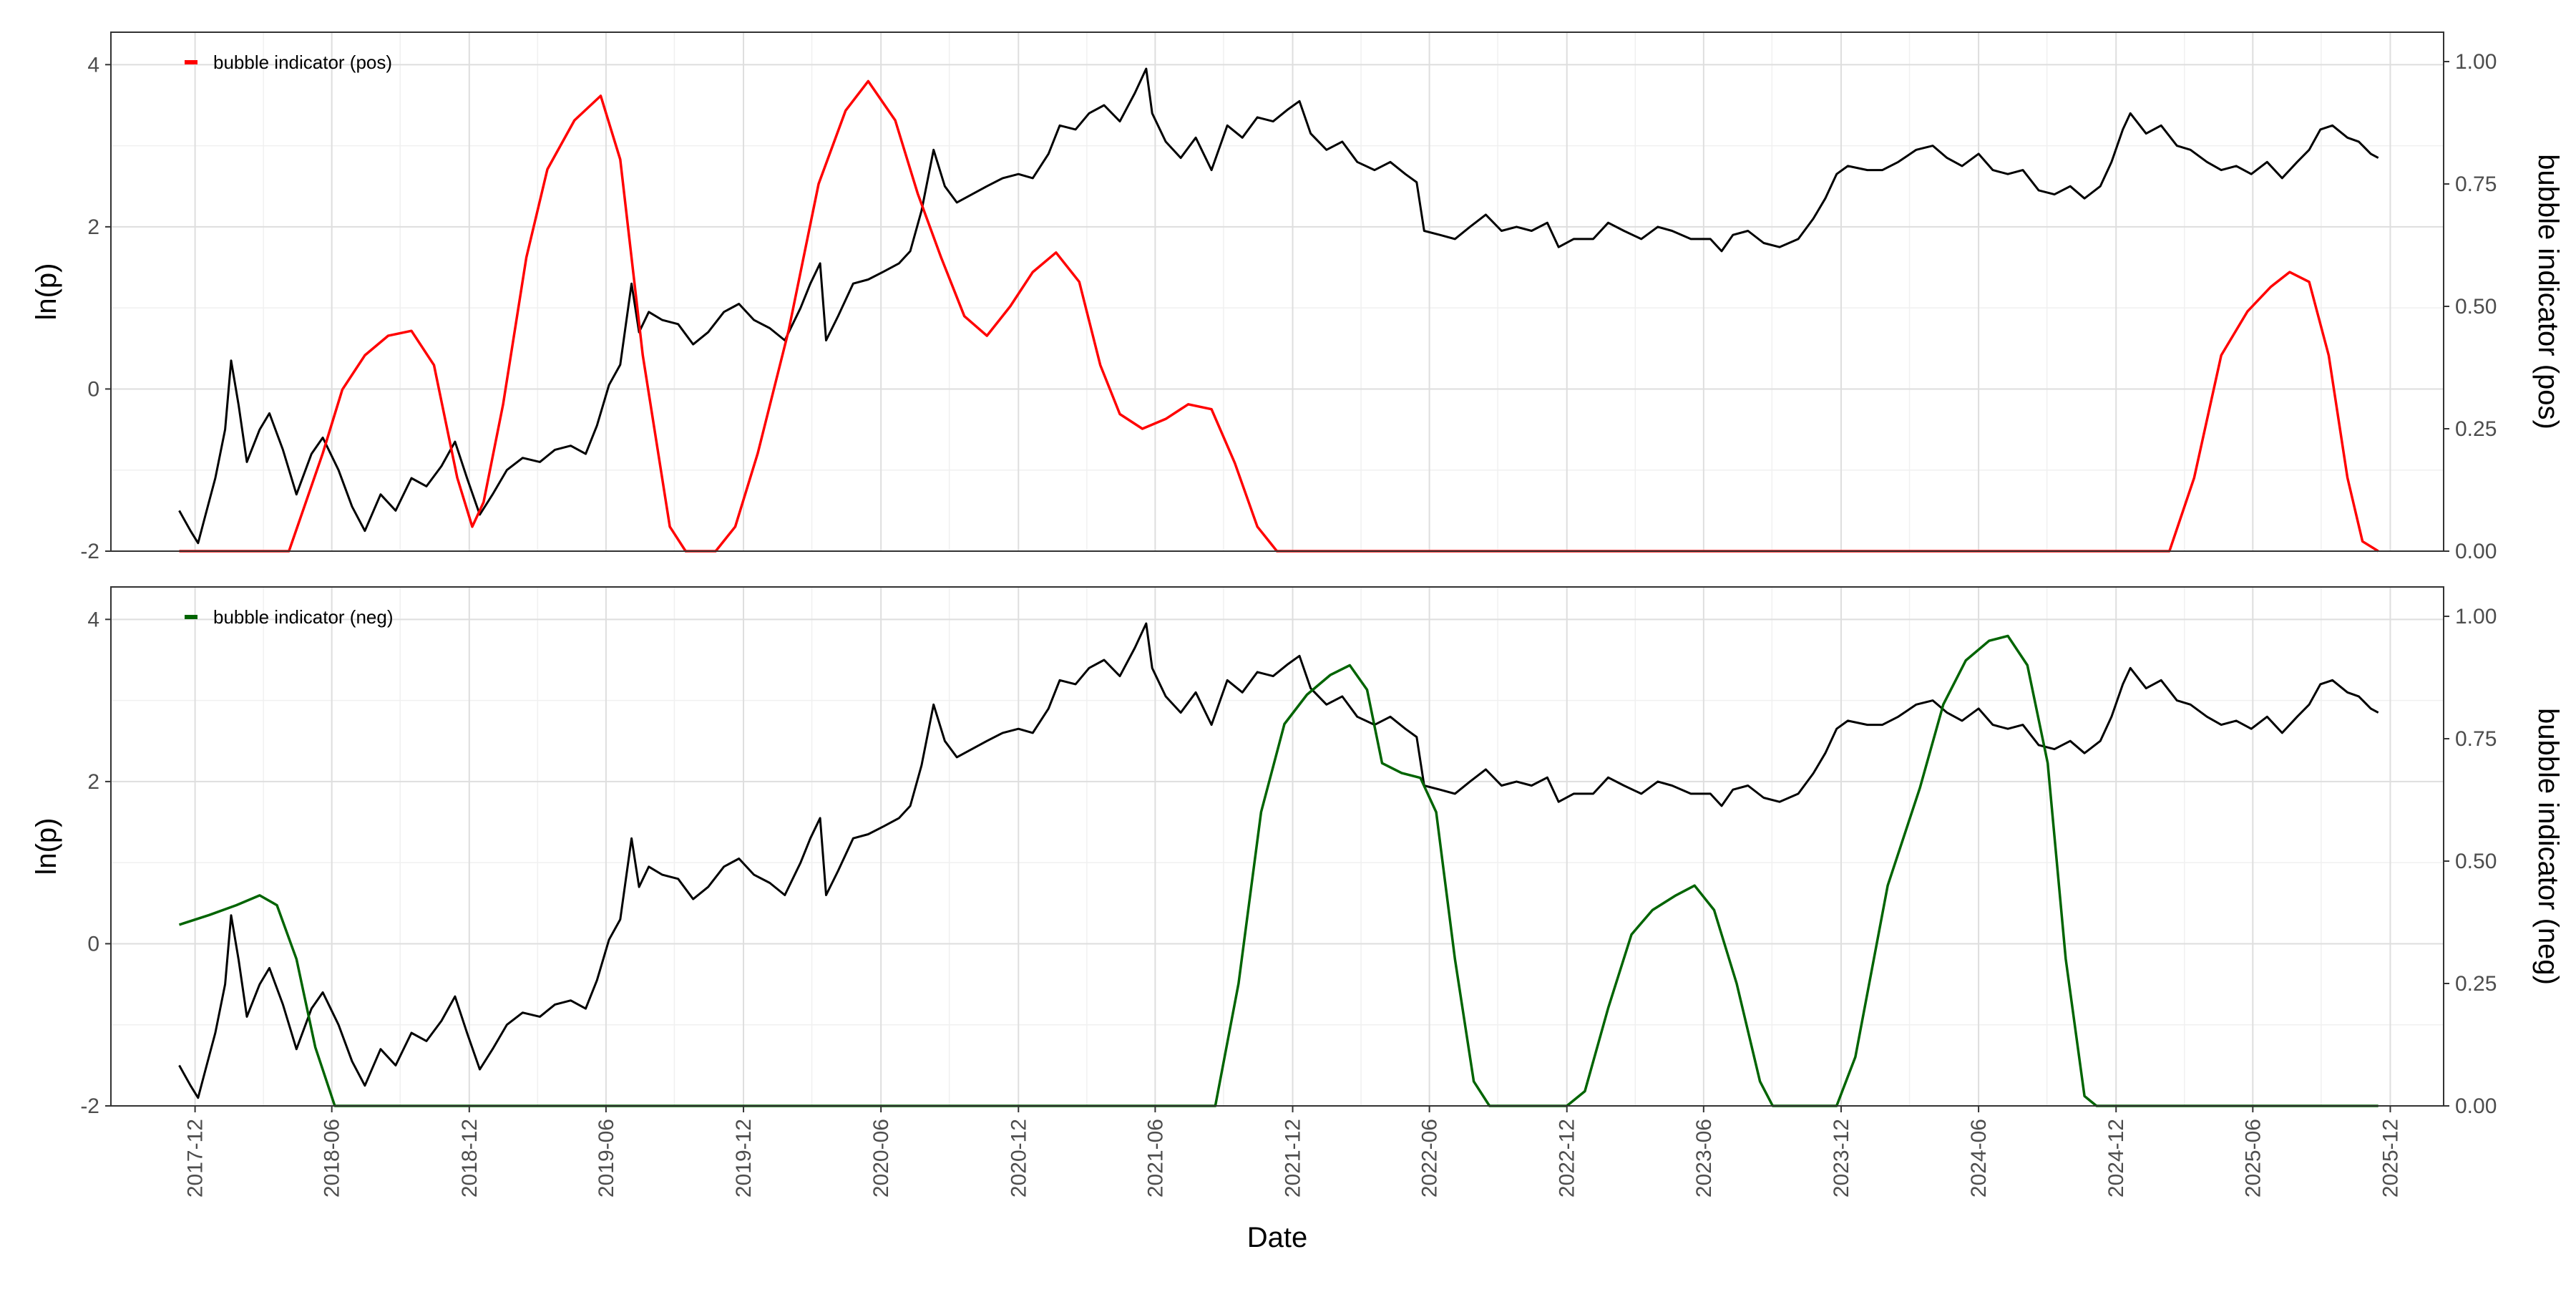  Describe the element at coordinates (1430, 1158) in the screenshot. I see `tick-label-x: 2022-06` at that location.